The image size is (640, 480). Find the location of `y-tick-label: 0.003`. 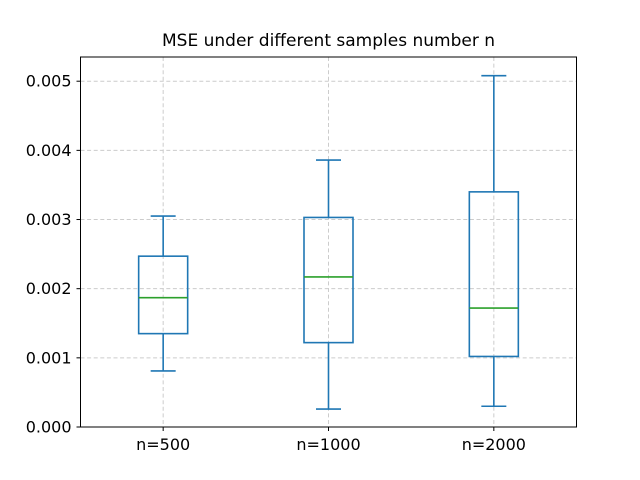

y-tick-label: 0.003 is located at coordinates (49, 219).